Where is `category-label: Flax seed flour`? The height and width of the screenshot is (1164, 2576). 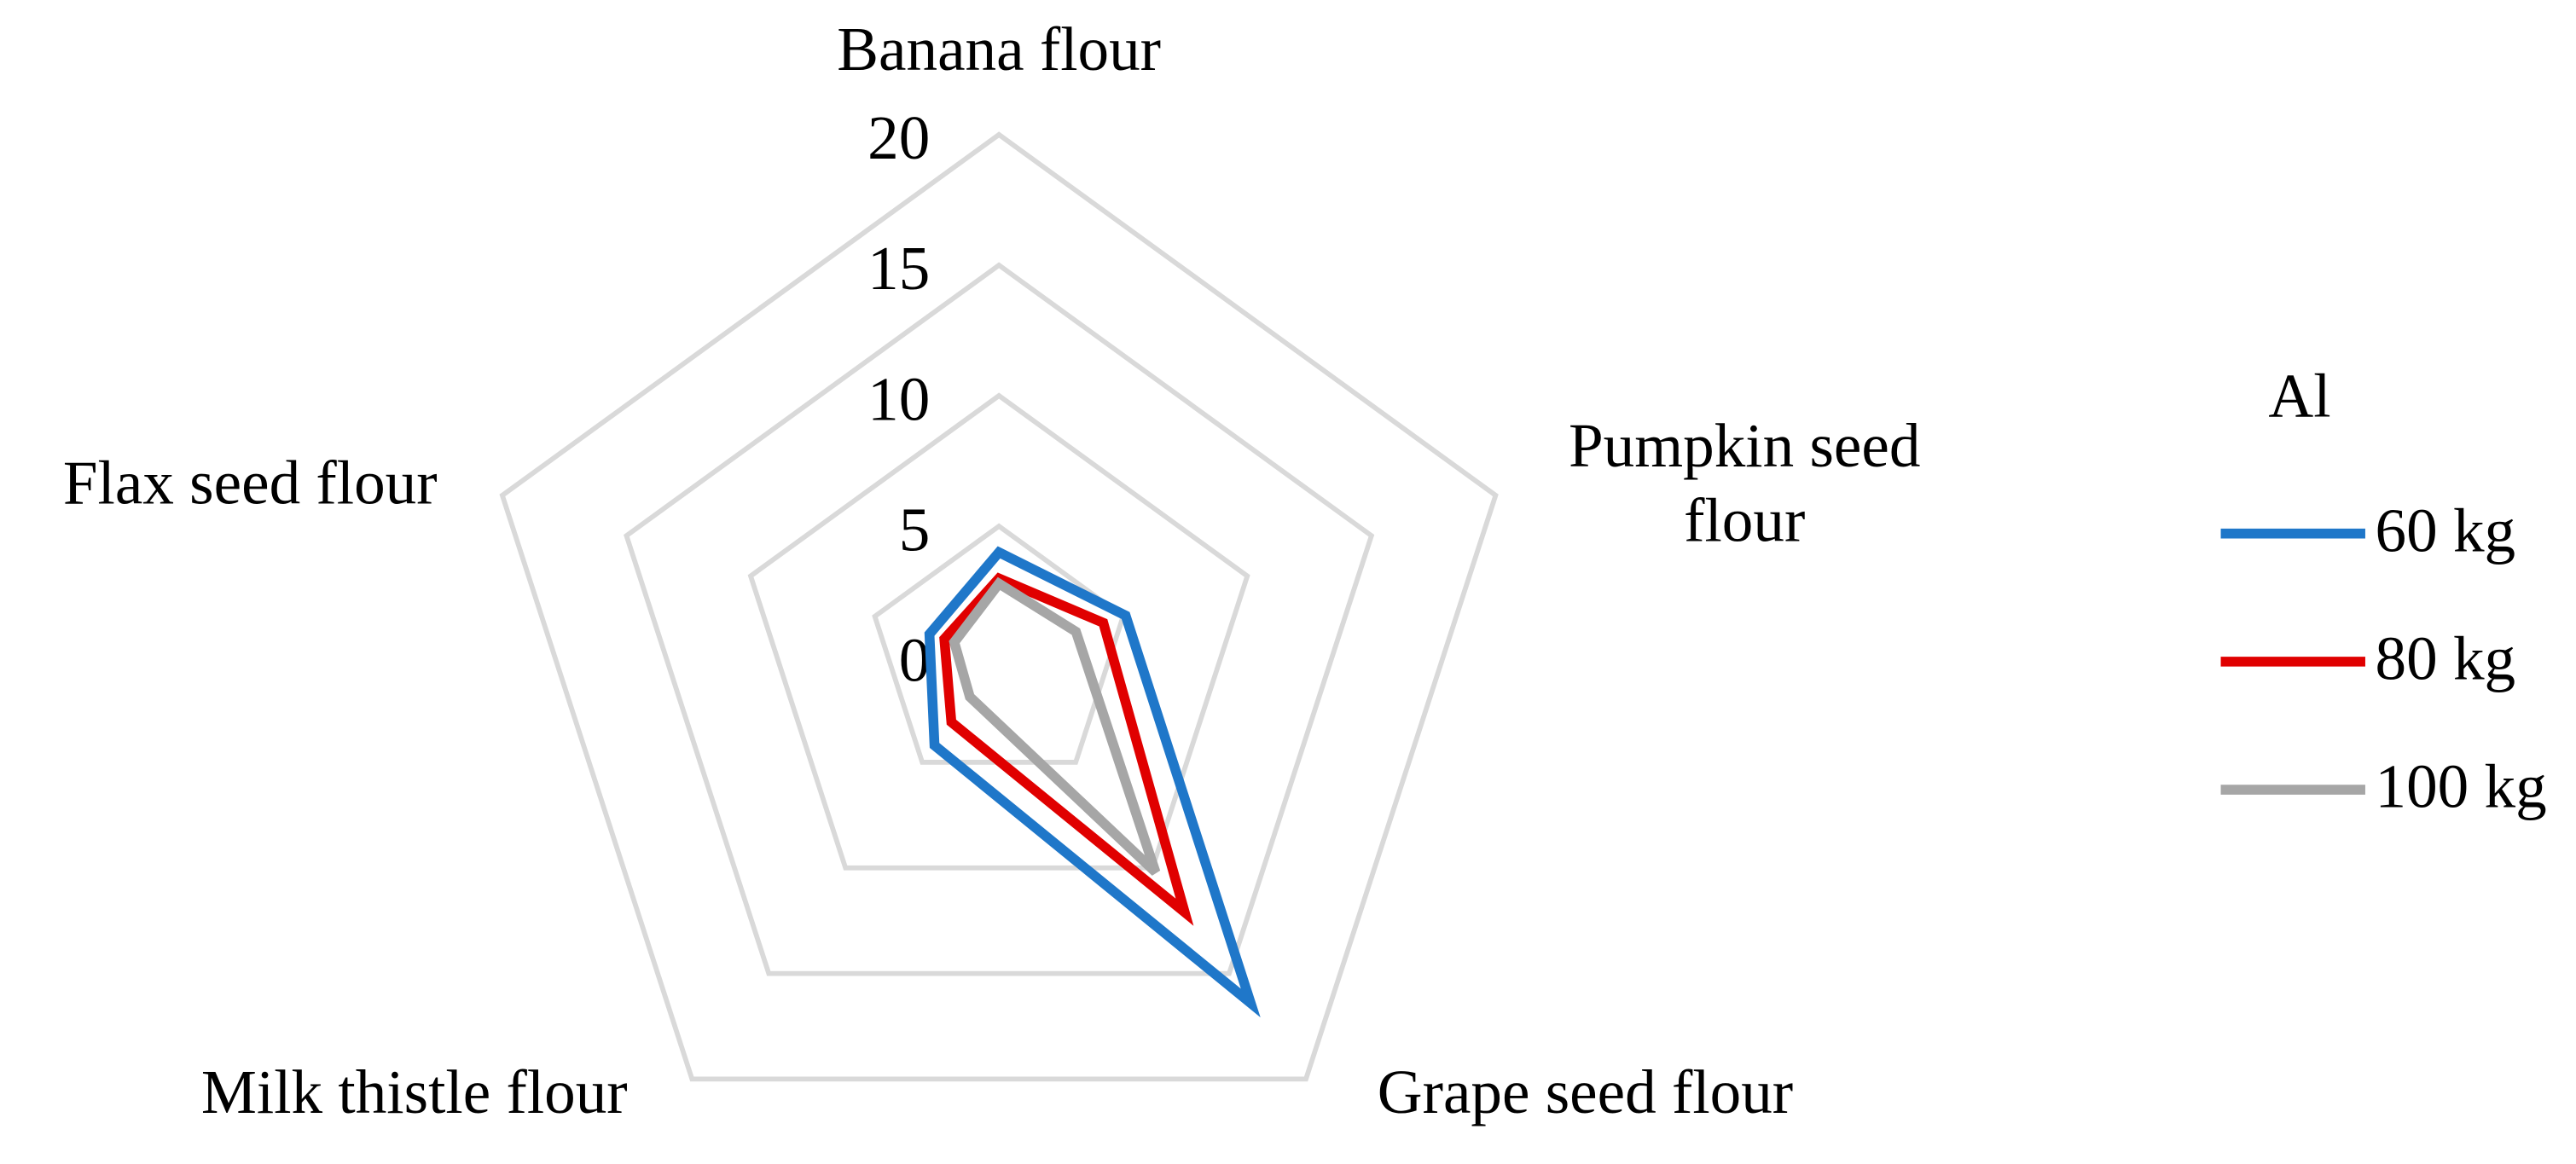
category-label: Flax seed flour is located at coordinates (250, 484).